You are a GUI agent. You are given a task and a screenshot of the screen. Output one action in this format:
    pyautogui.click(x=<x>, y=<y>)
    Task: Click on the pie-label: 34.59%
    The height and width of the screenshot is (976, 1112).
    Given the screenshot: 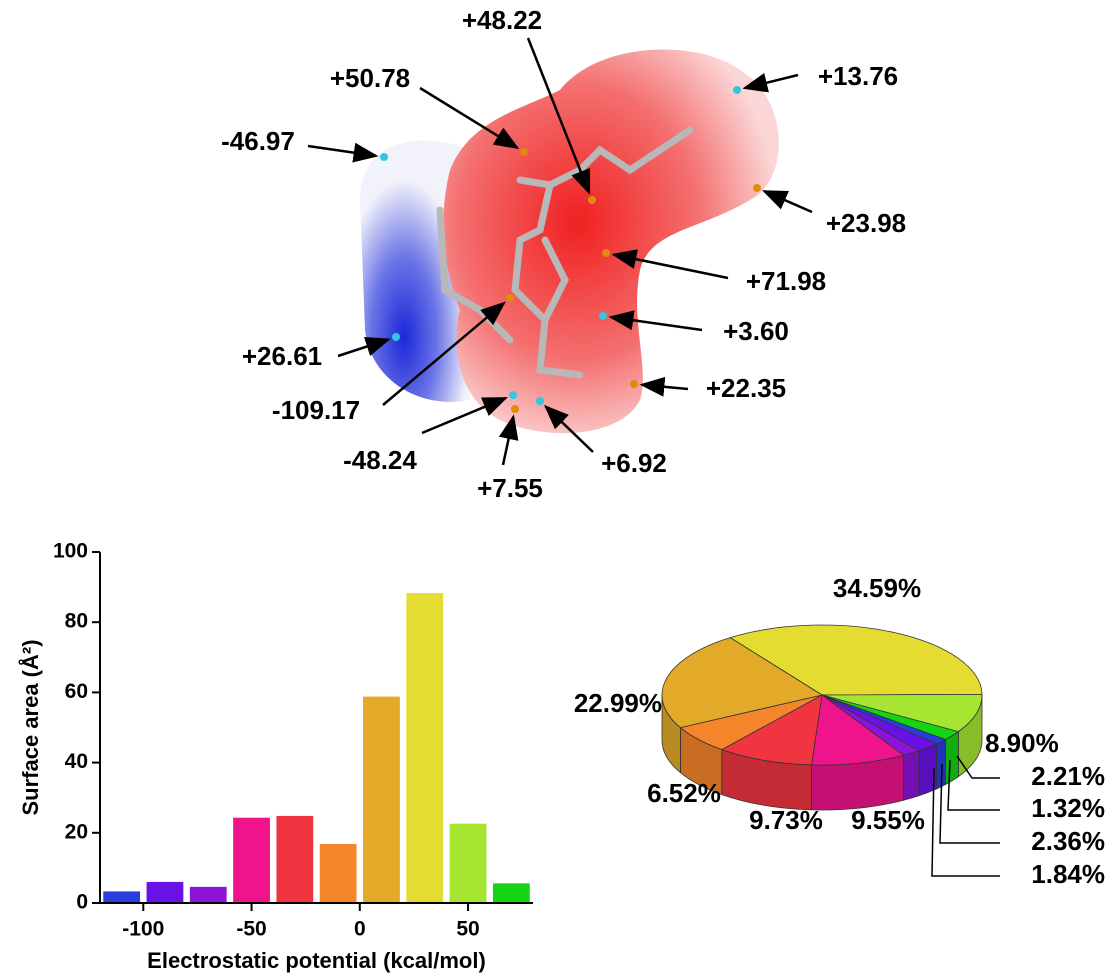 What is the action you would take?
    pyautogui.click(x=877, y=588)
    